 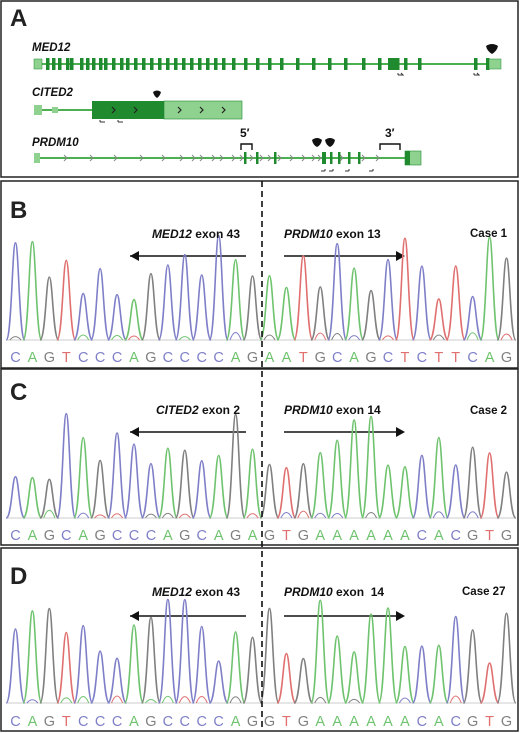 I want to click on panel-letter-b: B, so click(x=18, y=210).